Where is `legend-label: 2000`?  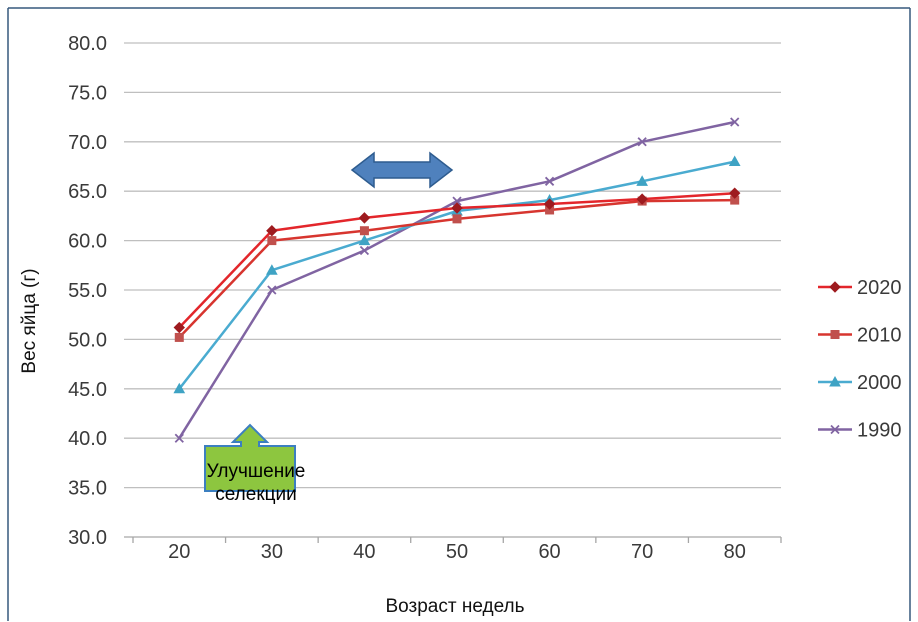
legend-label: 2000 is located at coordinates (879, 383).